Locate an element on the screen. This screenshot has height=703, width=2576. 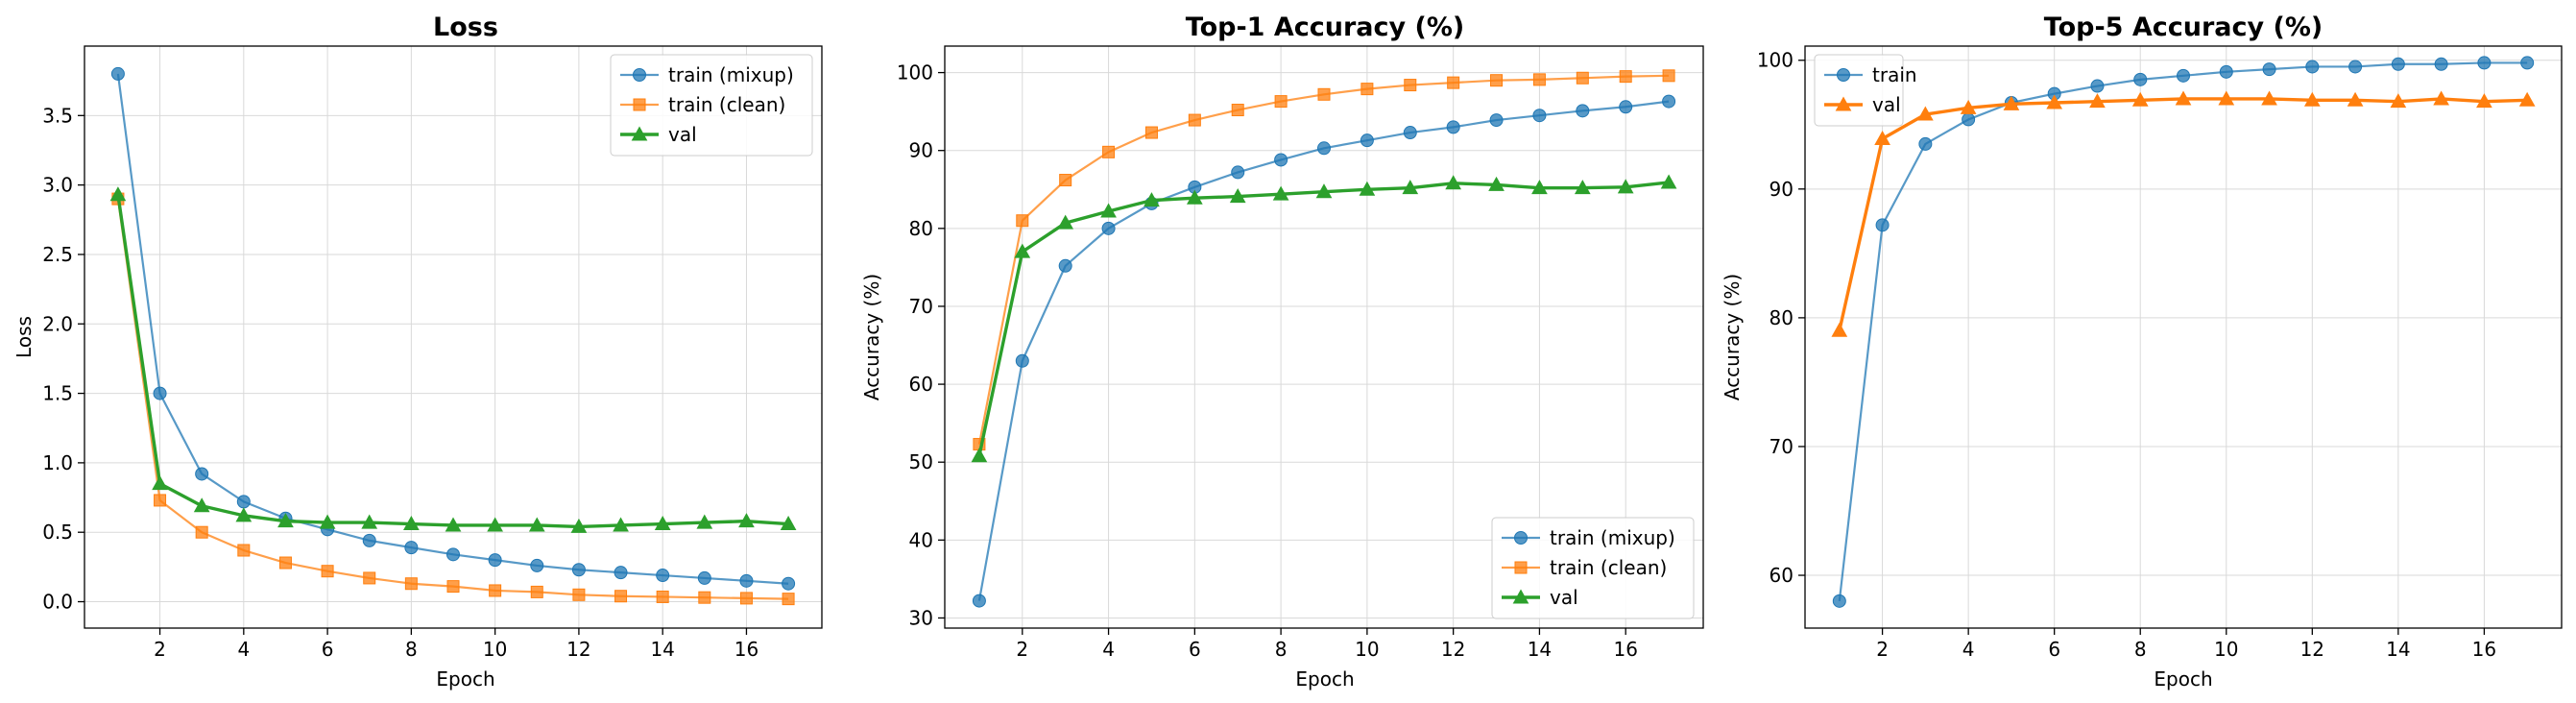
loss-line-val is located at coordinates (452, 361).